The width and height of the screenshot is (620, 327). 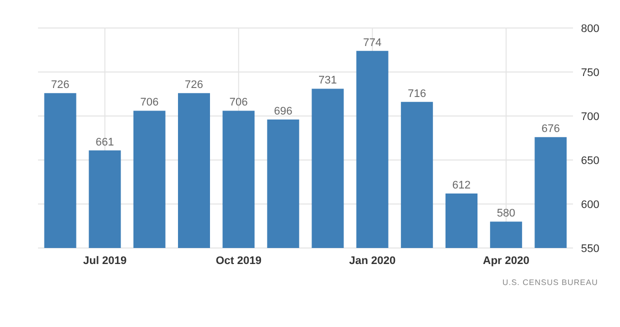 I want to click on y-tick-label: 750, so click(x=590, y=72).